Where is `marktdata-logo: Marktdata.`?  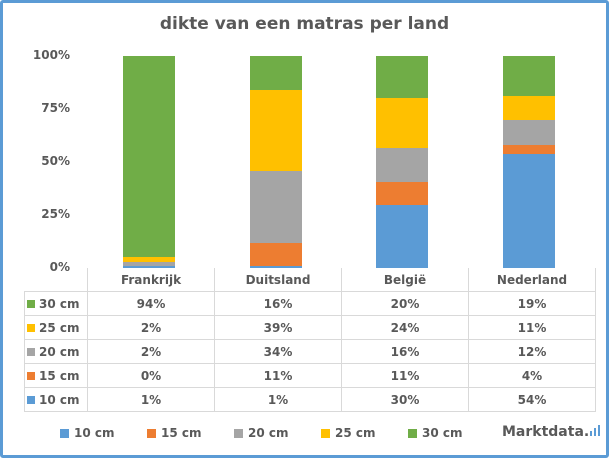
marktdata-logo: Marktdata. is located at coordinates (551, 432).